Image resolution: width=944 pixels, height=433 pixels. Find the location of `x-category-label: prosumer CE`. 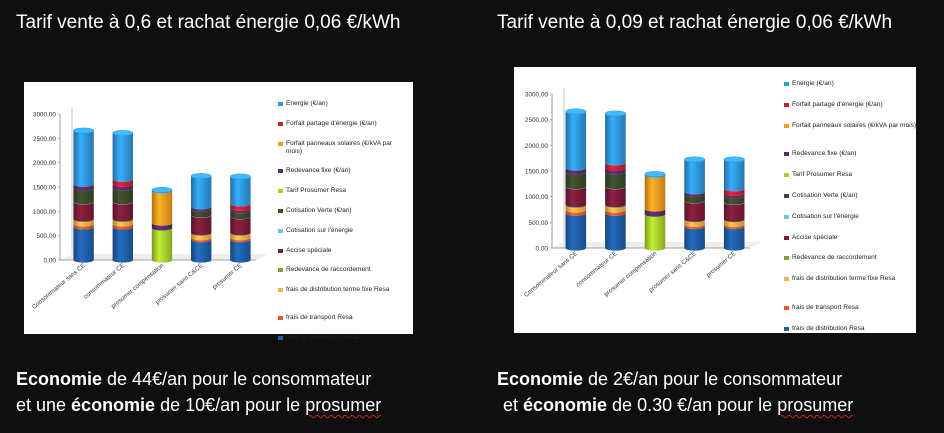

x-category-label: prosumer CE is located at coordinates (721, 264).